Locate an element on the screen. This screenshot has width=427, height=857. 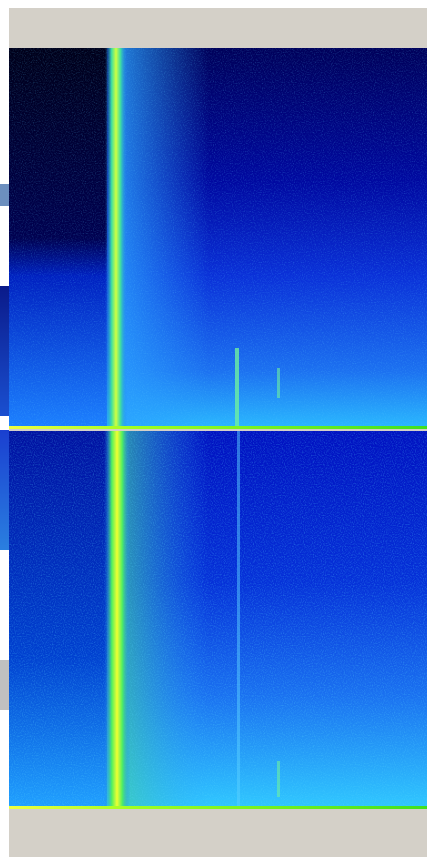
channel-divider is located at coordinates (218, 427).